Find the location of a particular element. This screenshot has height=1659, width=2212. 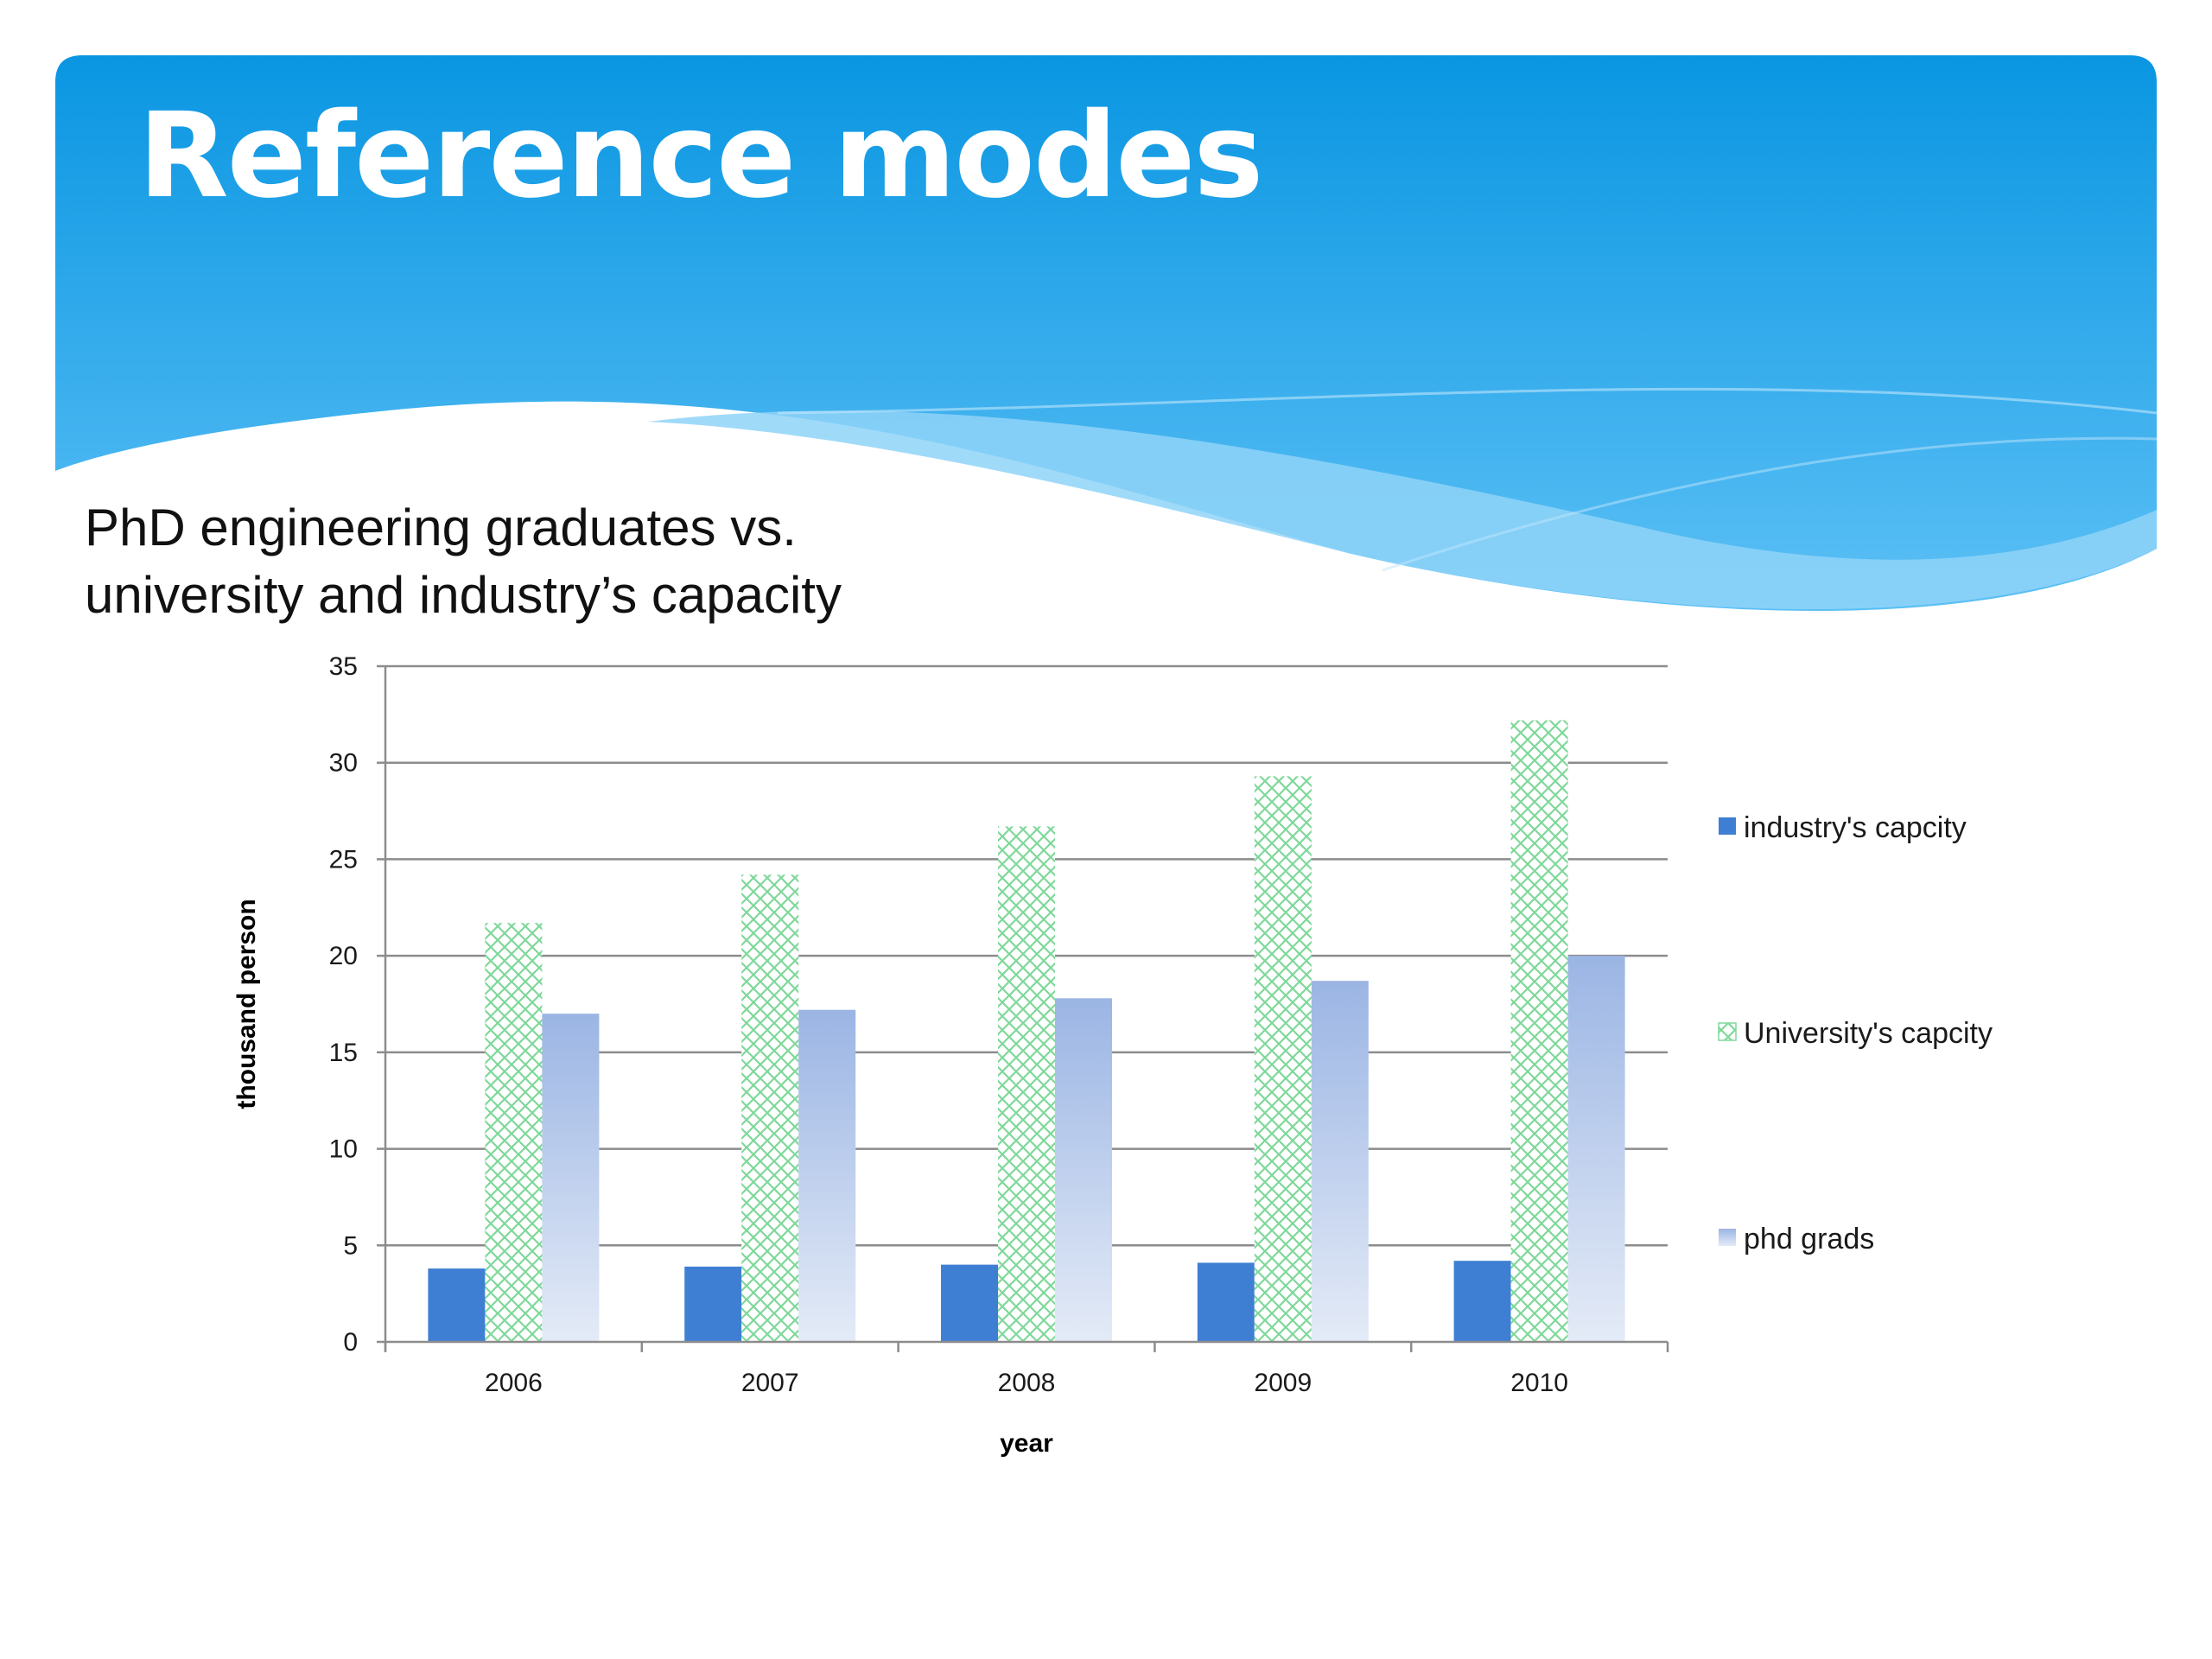

legend-swatch-phd is located at coordinates (1727, 1237).